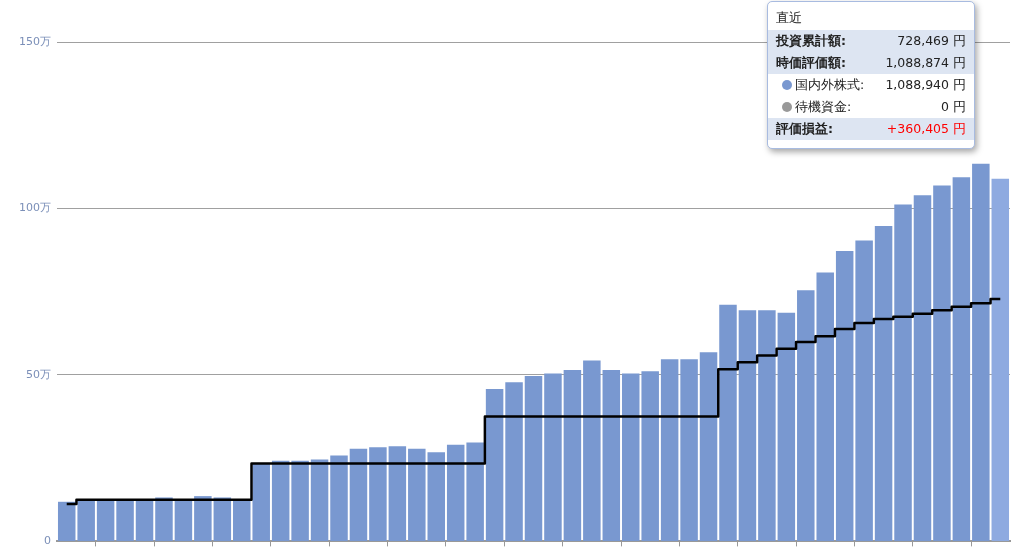  What do you see at coordinates (38, 374) in the screenshot?
I see `y-tick-label: 50万` at bounding box center [38, 374].